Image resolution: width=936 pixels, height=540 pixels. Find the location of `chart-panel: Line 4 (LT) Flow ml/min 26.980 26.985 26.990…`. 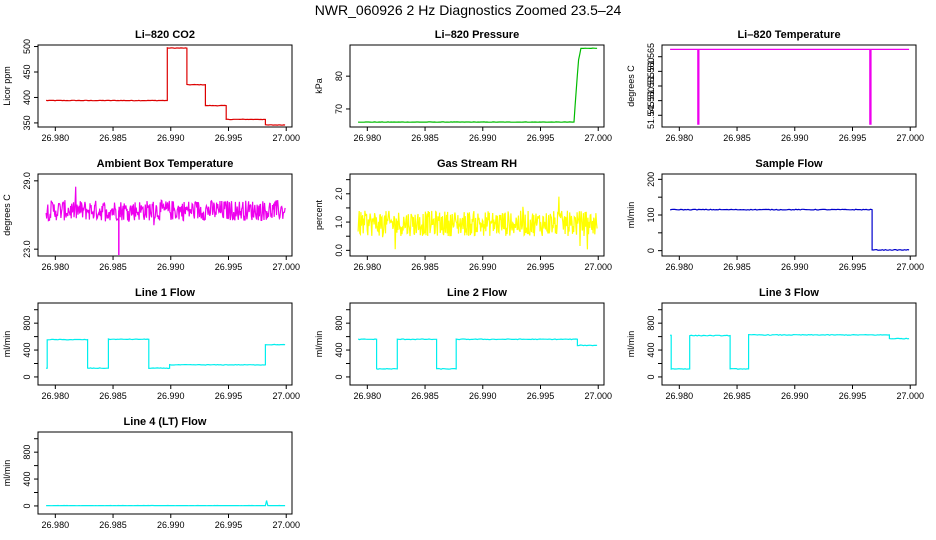

chart-panel: Line 4 (LT) Flow ml/min 26.980 26.985 26.990… is located at coordinates (151, 473).